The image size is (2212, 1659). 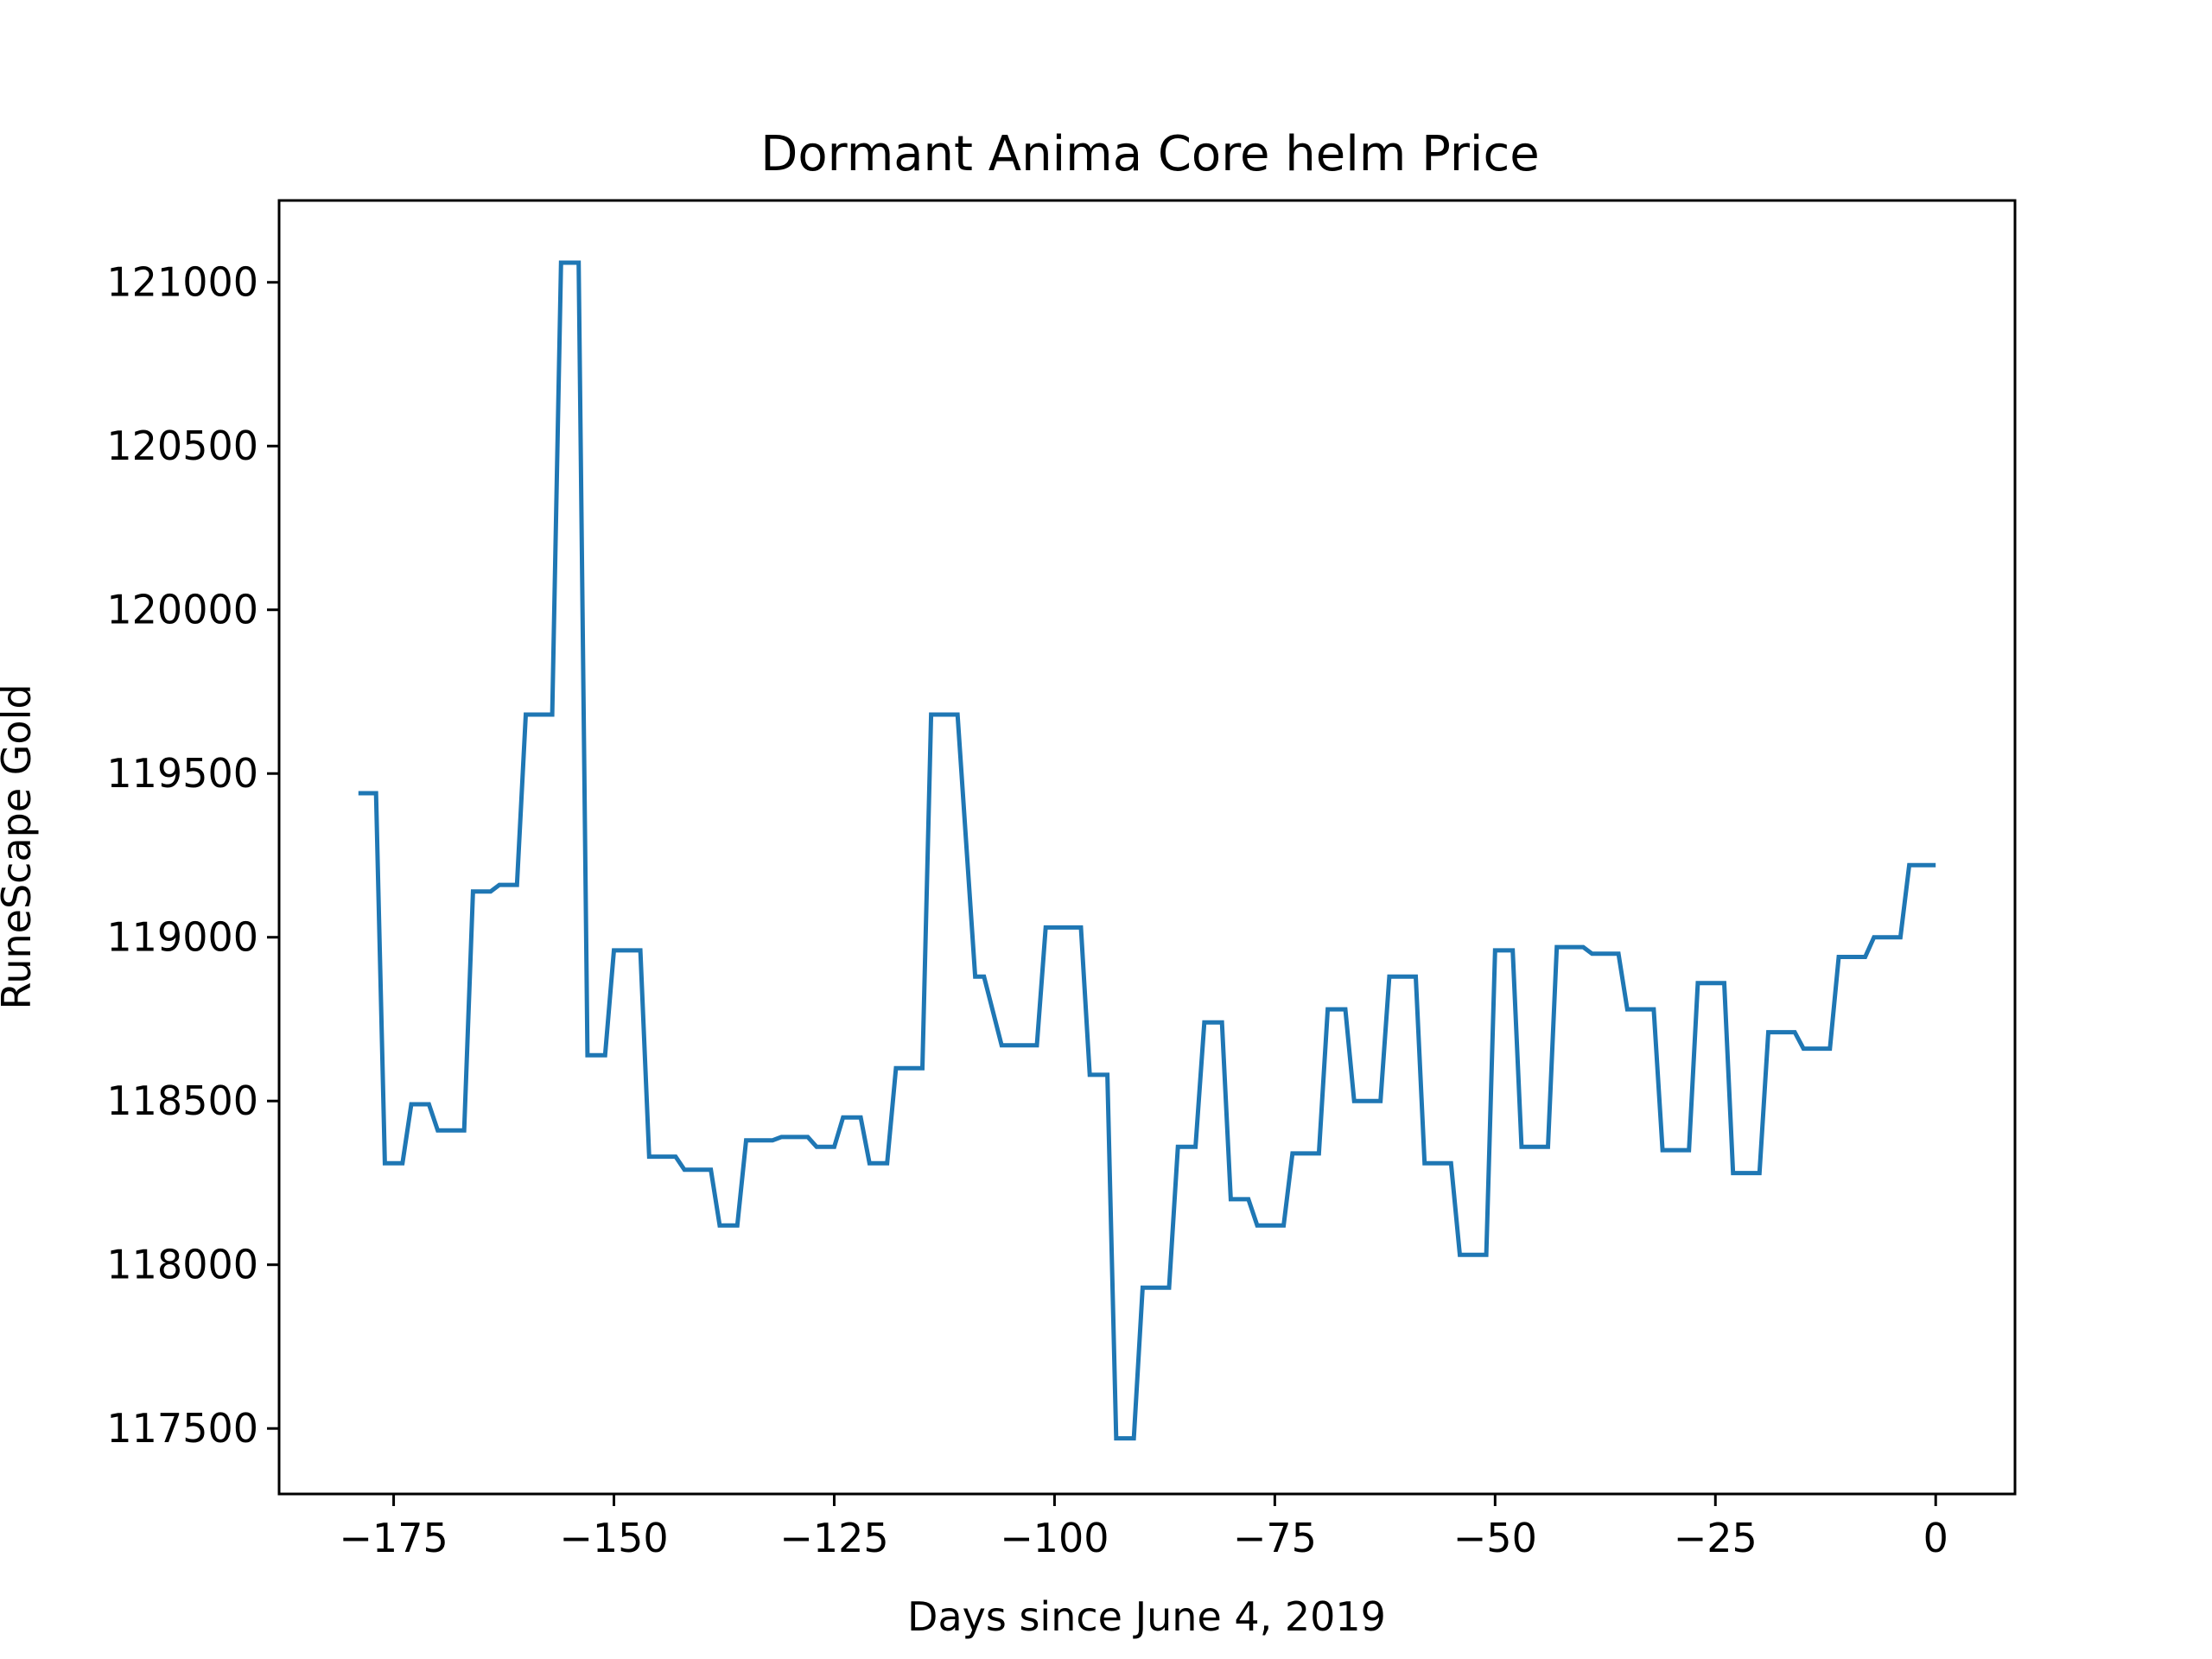 What do you see at coordinates (182, 773) in the screenshot?
I see `y-tick-label: 119500` at bounding box center [182, 773].